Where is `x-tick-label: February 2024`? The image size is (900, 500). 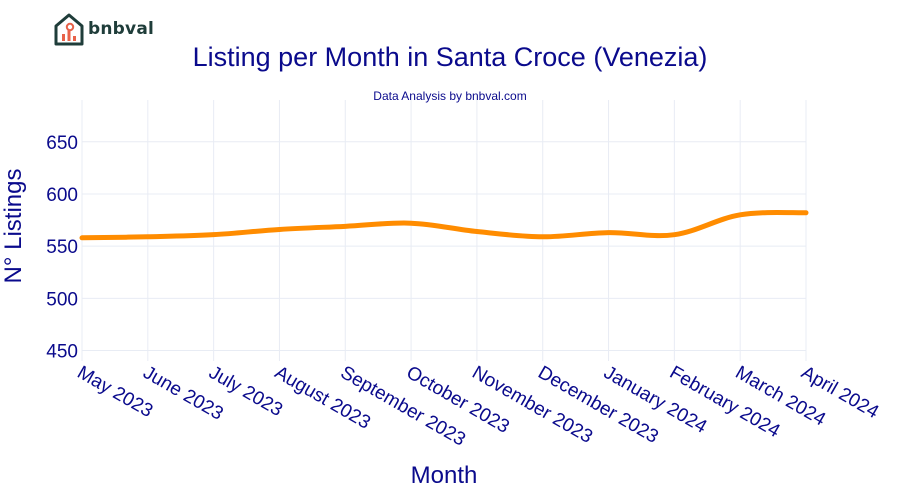 x-tick-label: February 2024 is located at coordinates (725, 402).